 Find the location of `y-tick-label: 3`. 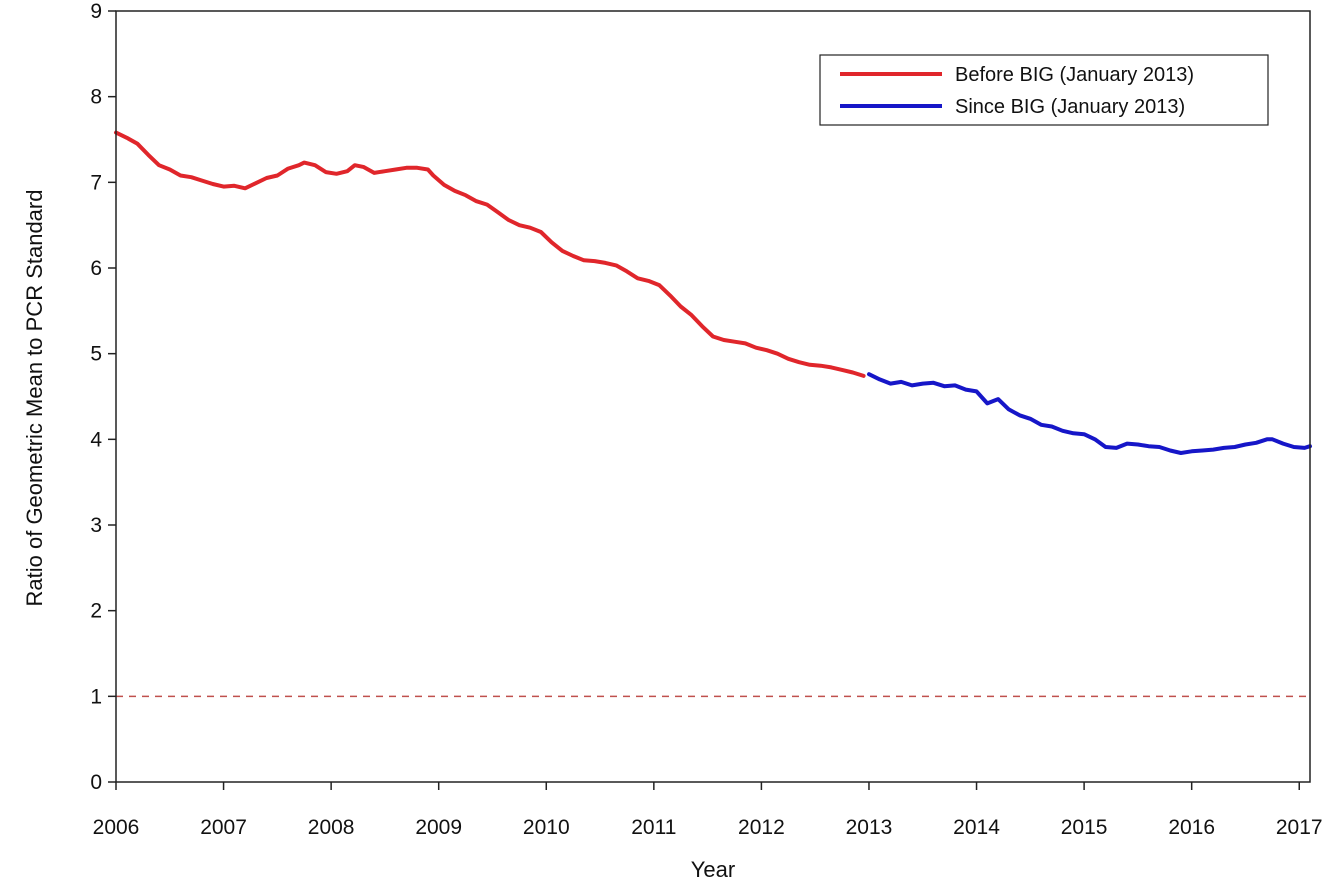

y-tick-label: 3 is located at coordinates (96, 525).